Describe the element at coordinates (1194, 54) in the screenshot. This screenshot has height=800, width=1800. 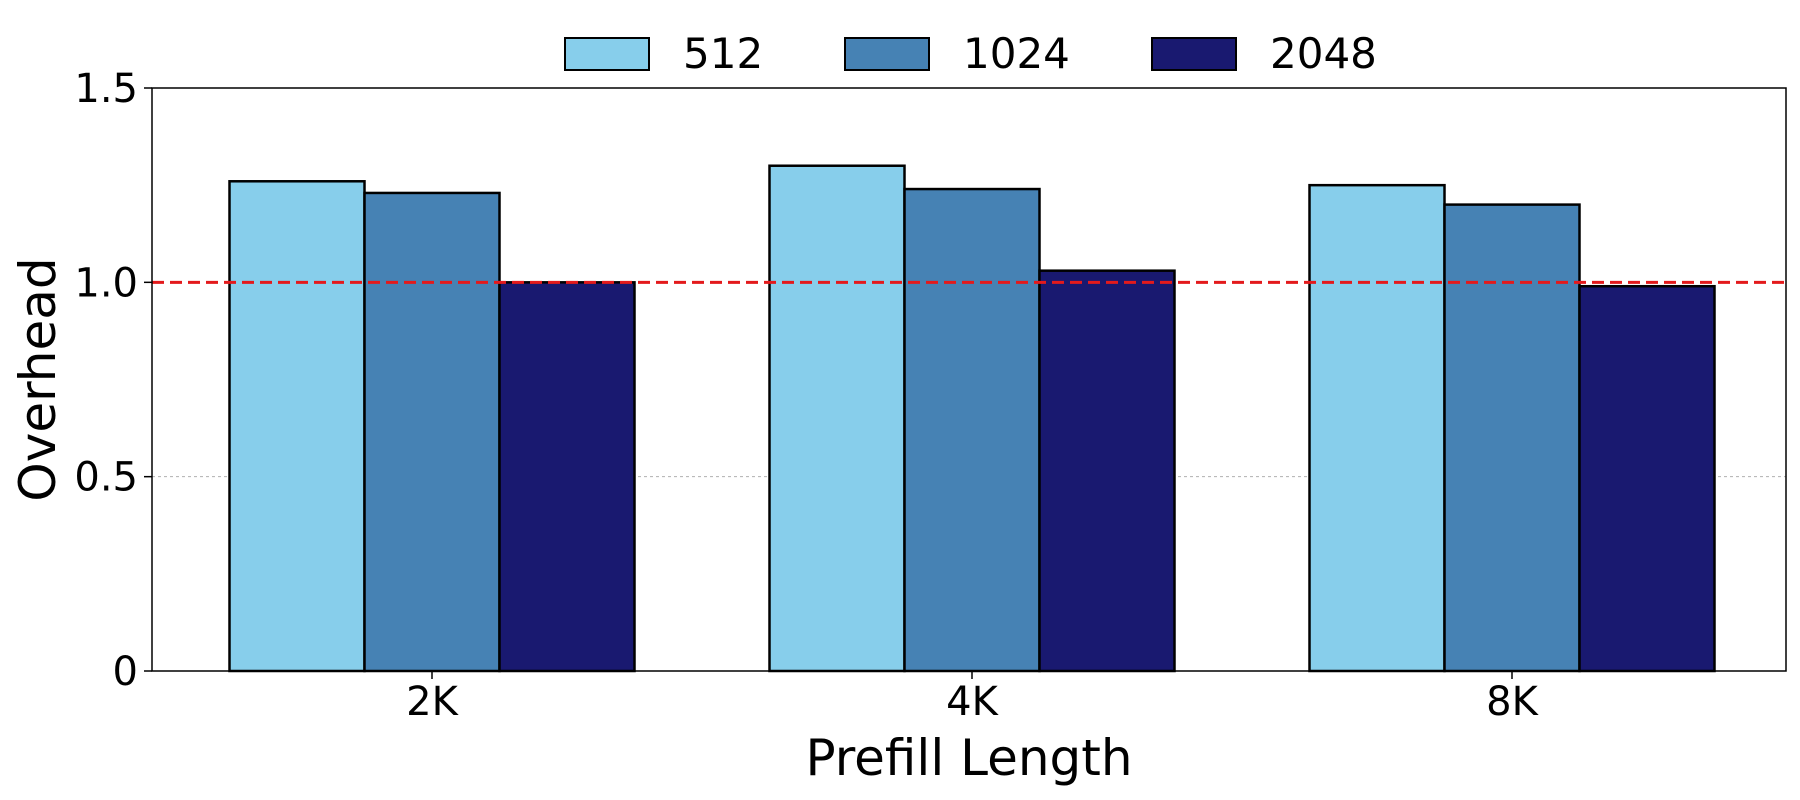
I see `legend-swatch-2048` at that location.